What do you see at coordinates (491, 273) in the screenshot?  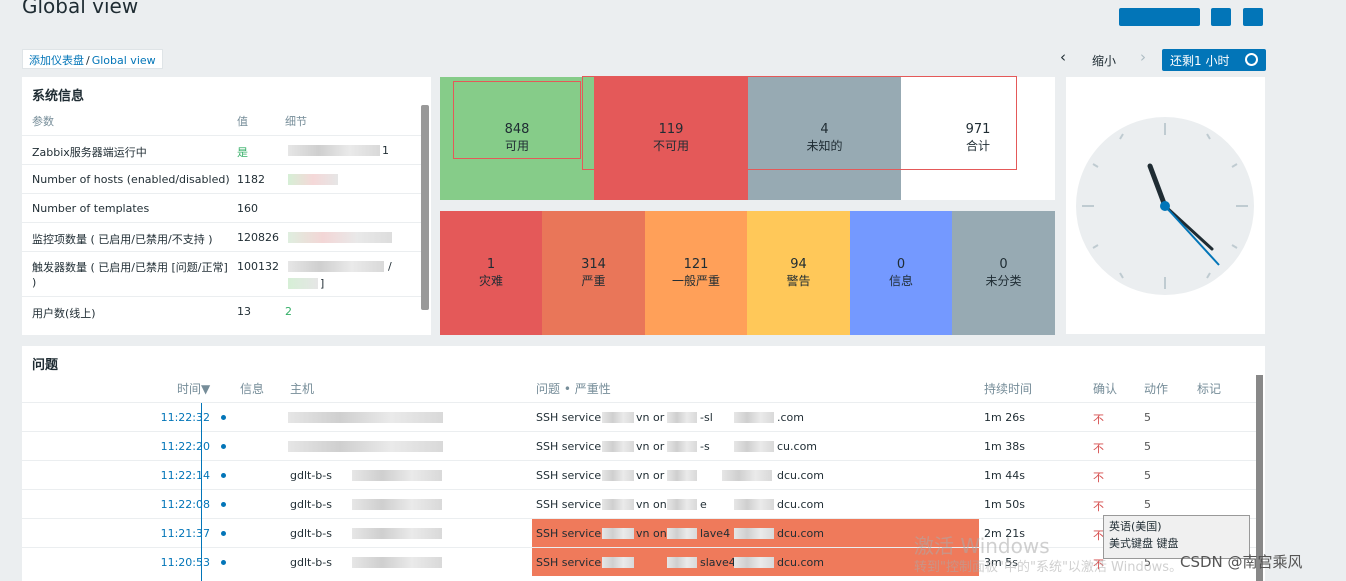 I see `severity-disaster-cell: 1 灾难` at bounding box center [491, 273].